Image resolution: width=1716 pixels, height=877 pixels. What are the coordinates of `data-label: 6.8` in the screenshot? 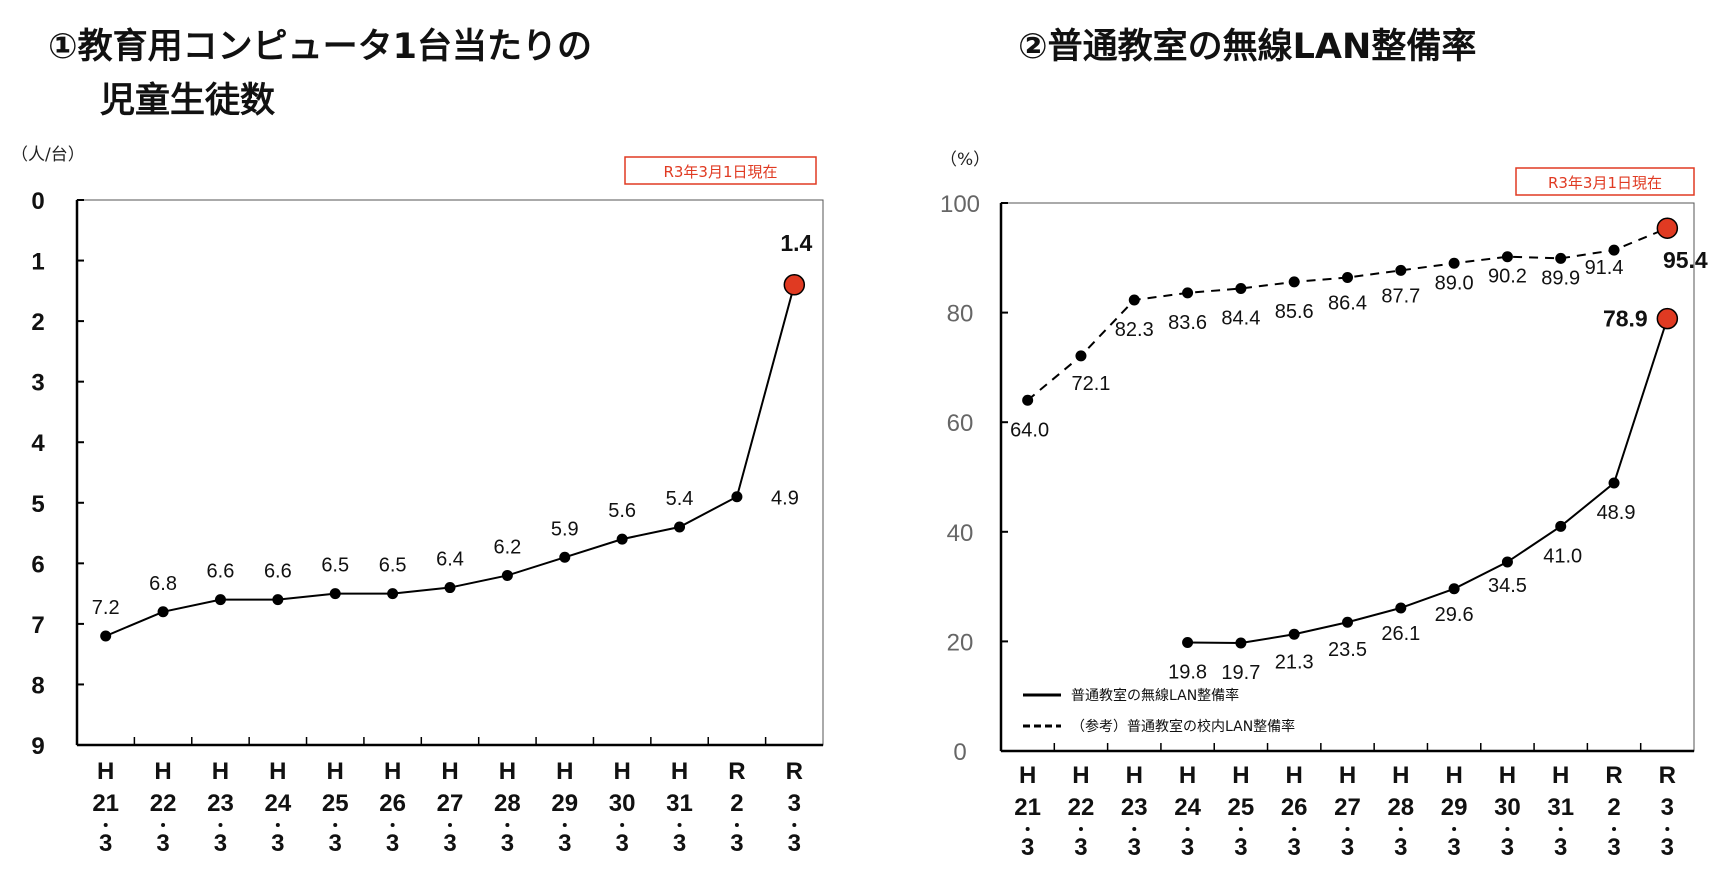 It's located at (163, 584).